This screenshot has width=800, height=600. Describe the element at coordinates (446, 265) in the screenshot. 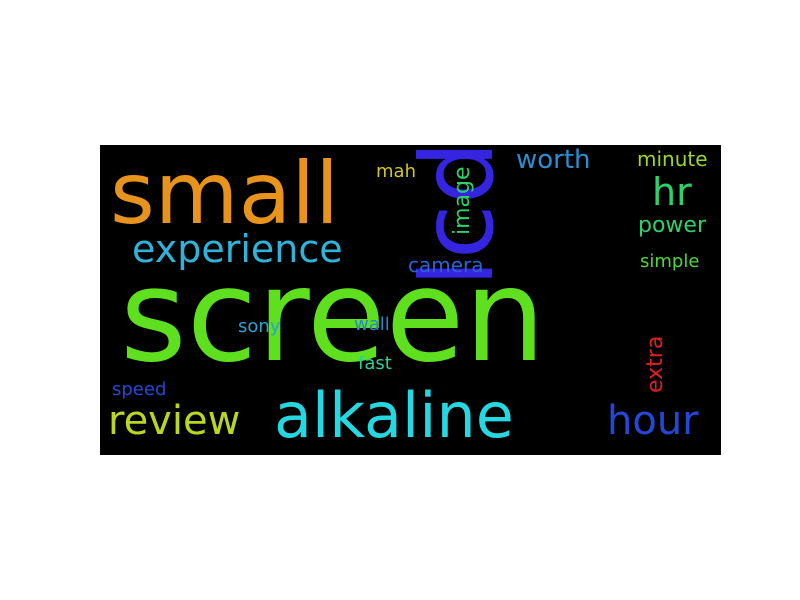

I see `word-camera: camera` at that location.